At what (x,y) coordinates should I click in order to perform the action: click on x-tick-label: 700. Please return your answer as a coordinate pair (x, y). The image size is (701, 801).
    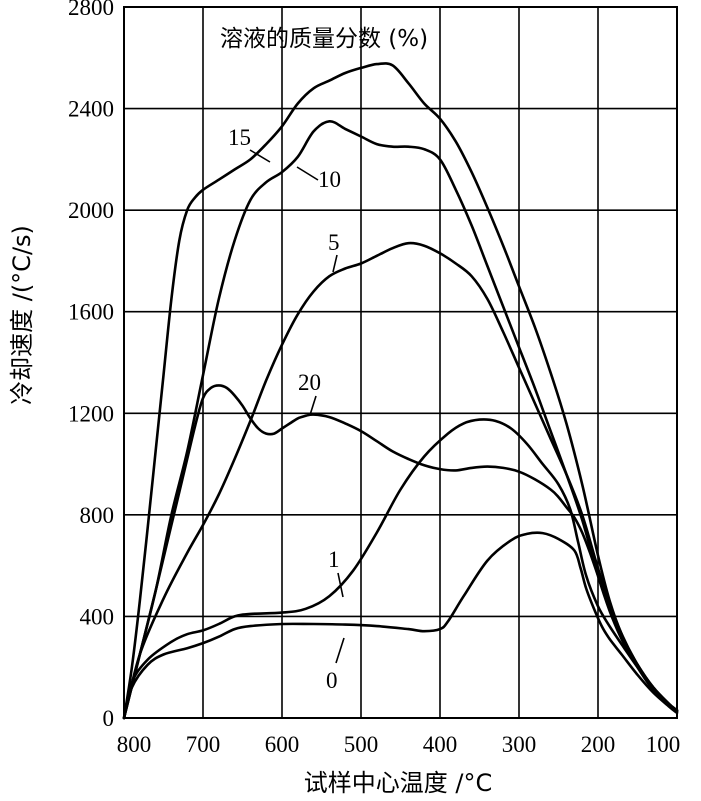
    Looking at the image, I should click on (203, 744).